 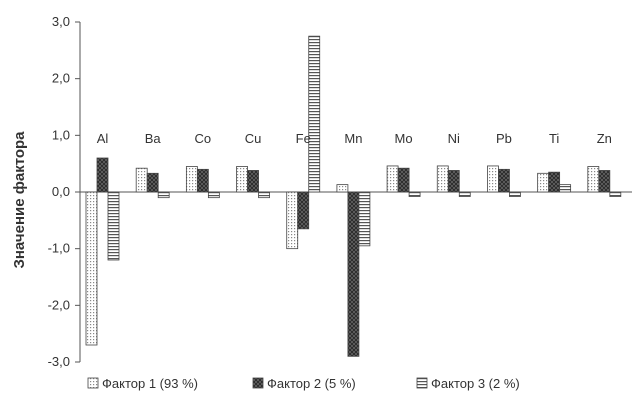 What do you see at coordinates (311, 383) in the screenshot?
I see `legend-label-factor-2: Фактор 2 (5 %)` at bounding box center [311, 383].